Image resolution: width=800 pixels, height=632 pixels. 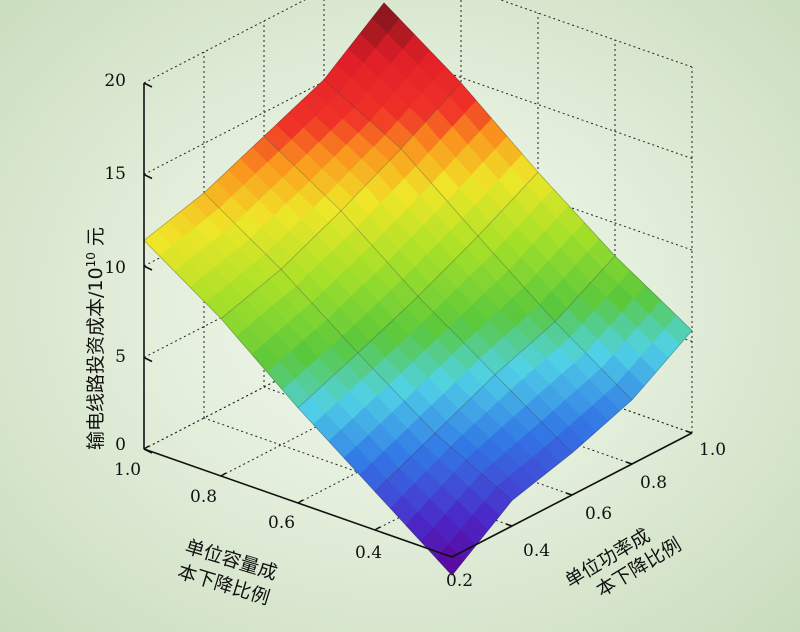 I want to click on z-axis-title-exponent: 10, so click(x=91, y=259).